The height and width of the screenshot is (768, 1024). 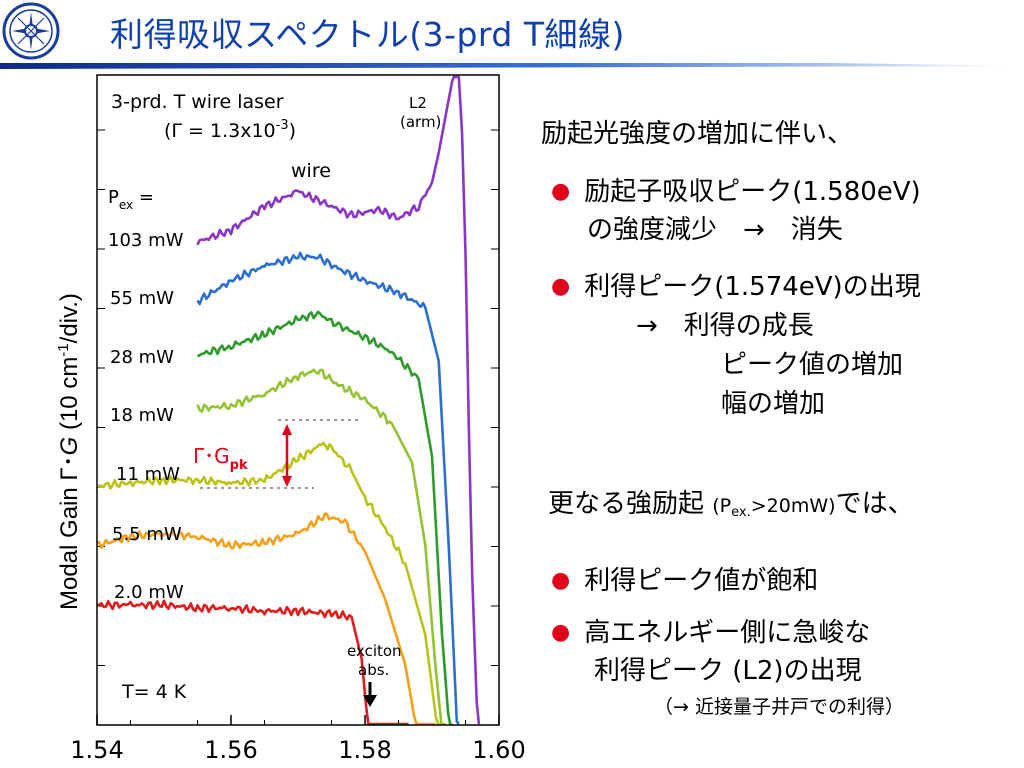 I want to click on l2-label: L2, so click(x=418, y=103).